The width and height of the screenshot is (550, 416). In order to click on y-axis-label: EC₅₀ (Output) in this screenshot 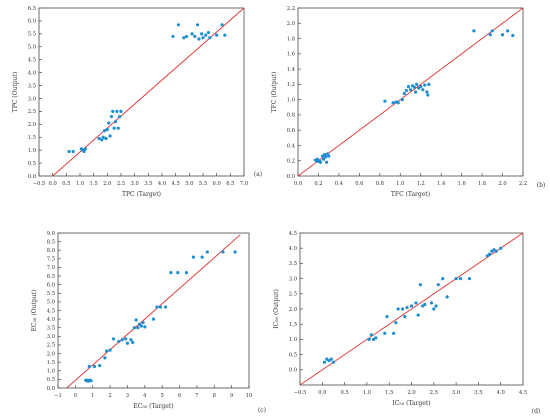, I will do `click(34, 311)`.